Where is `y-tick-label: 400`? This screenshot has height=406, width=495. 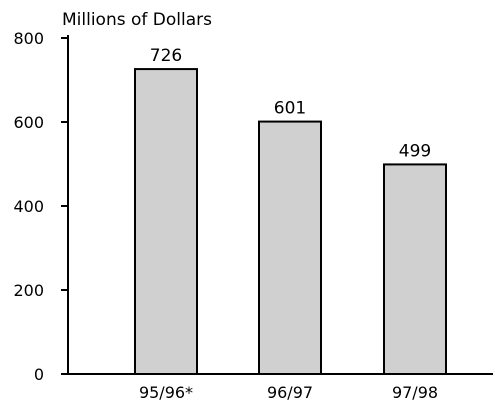
y-tick-label: 400 is located at coordinates (28, 206).